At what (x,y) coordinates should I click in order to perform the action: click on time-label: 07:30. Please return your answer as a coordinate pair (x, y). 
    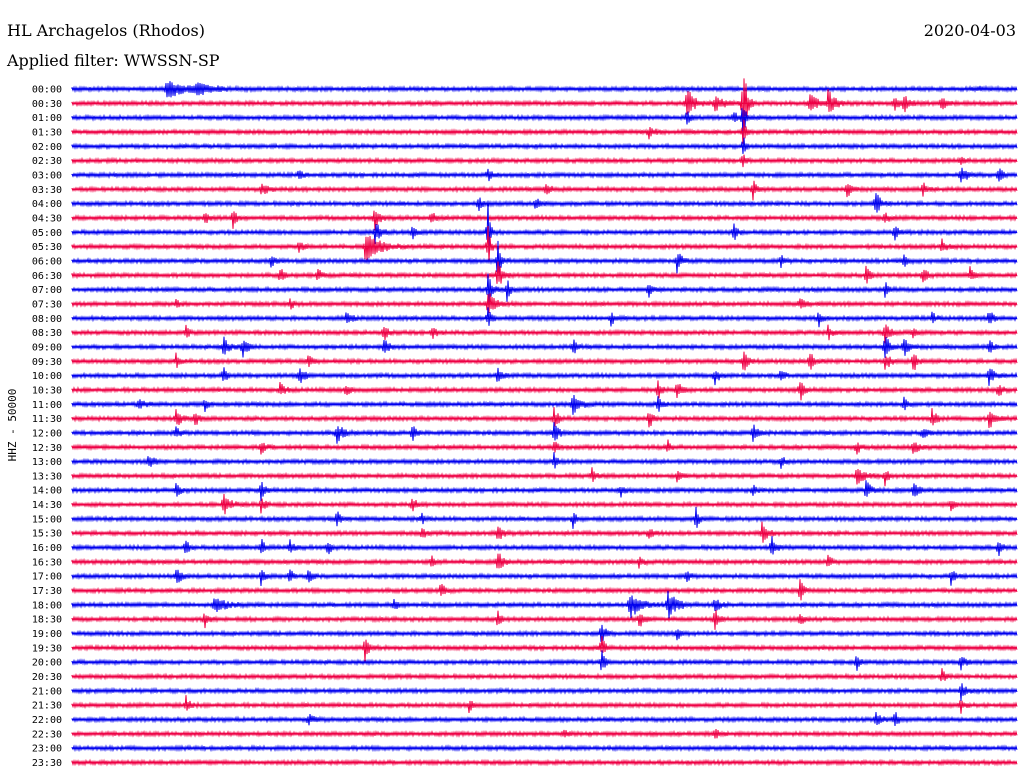
    Looking at the image, I should click on (47, 304).